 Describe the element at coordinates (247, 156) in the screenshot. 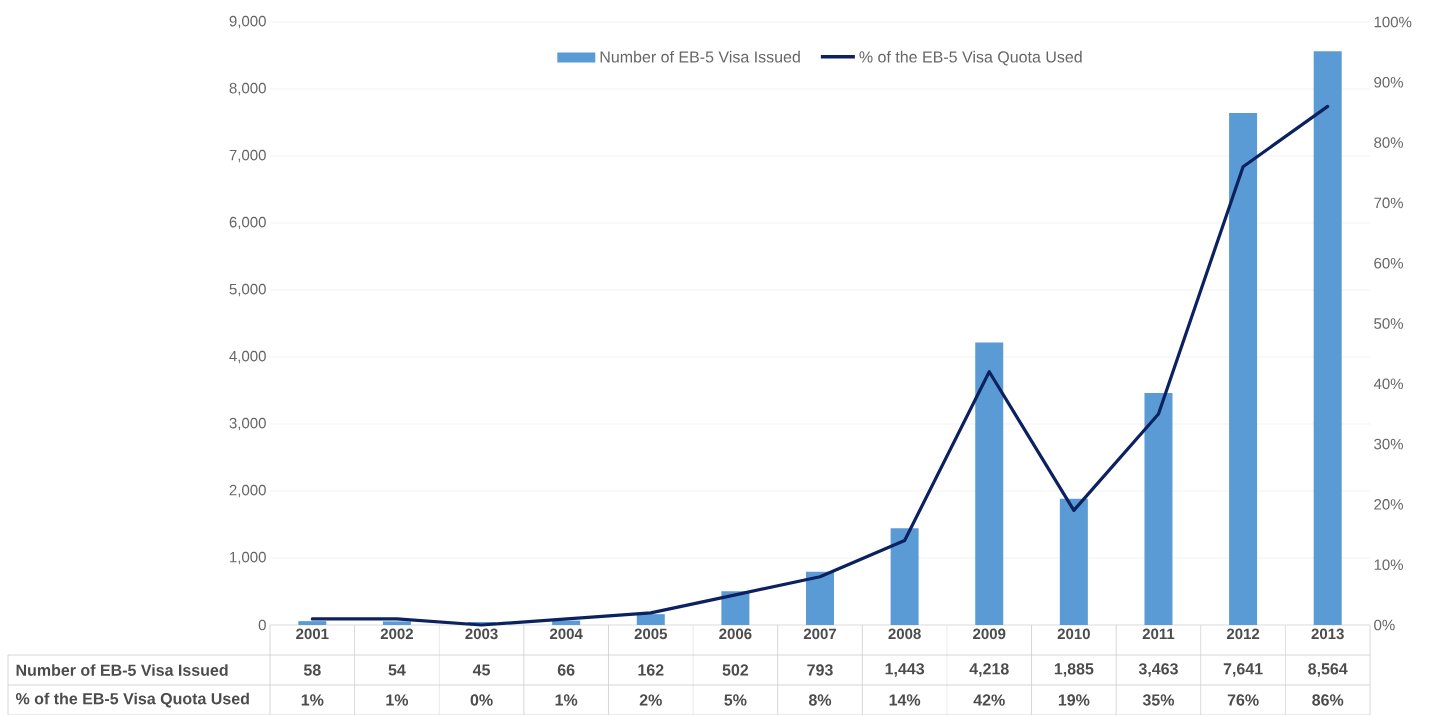

I see `y-tick-label: 7,000` at that location.